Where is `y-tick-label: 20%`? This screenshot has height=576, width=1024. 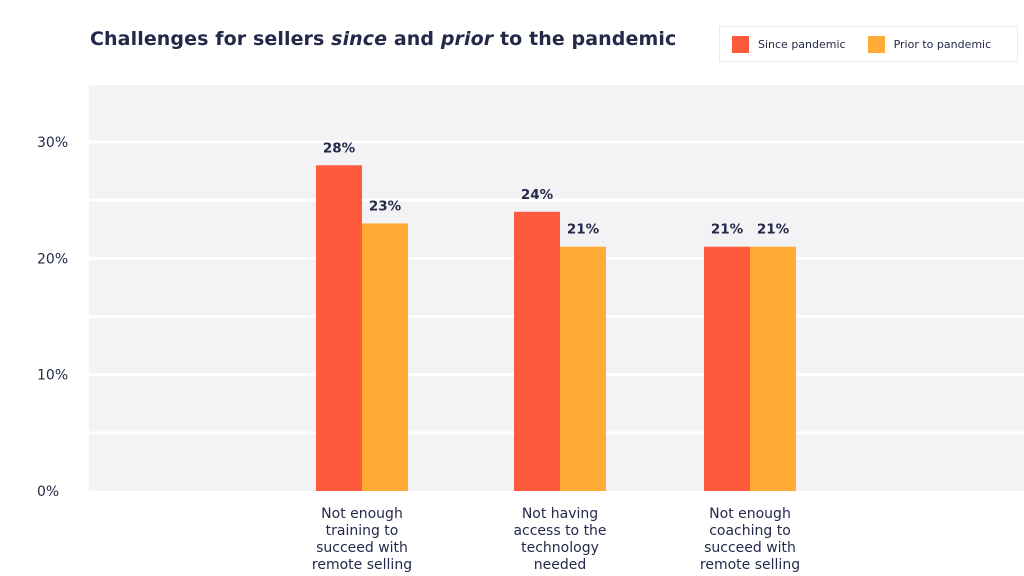
y-tick-label: 20% is located at coordinates (52, 259).